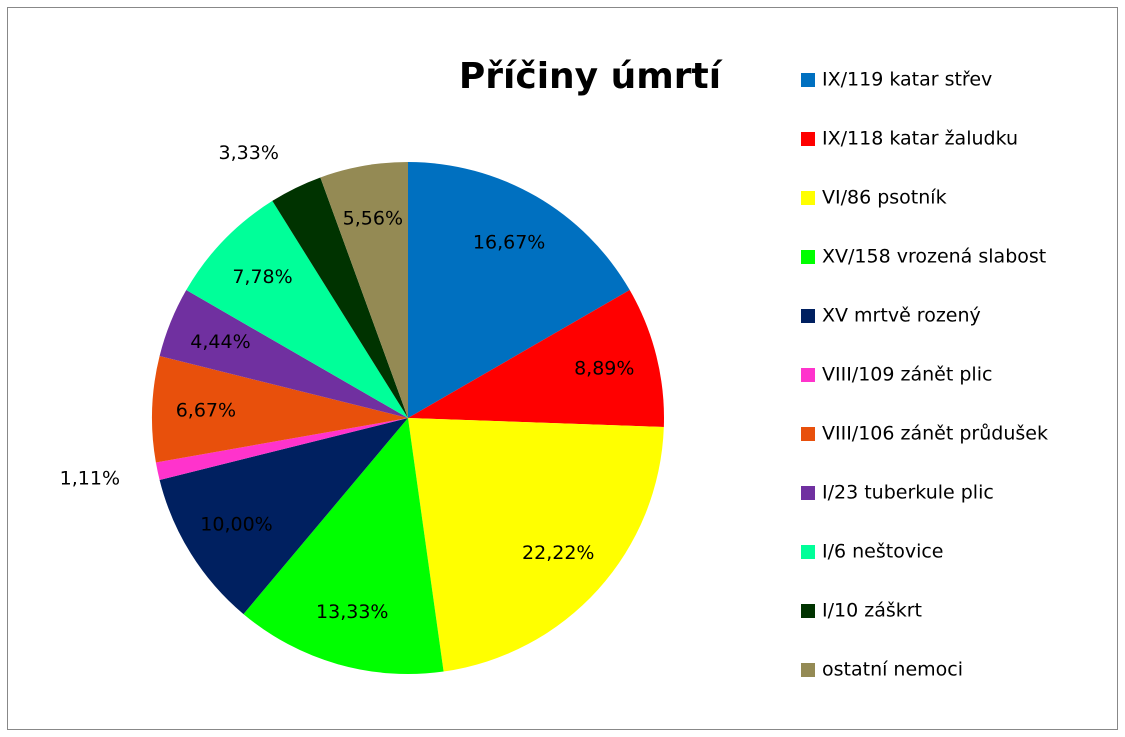  What do you see at coordinates (883, 552) in the screenshot?
I see `legend-label: I/6 neštovice` at bounding box center [883, 552].